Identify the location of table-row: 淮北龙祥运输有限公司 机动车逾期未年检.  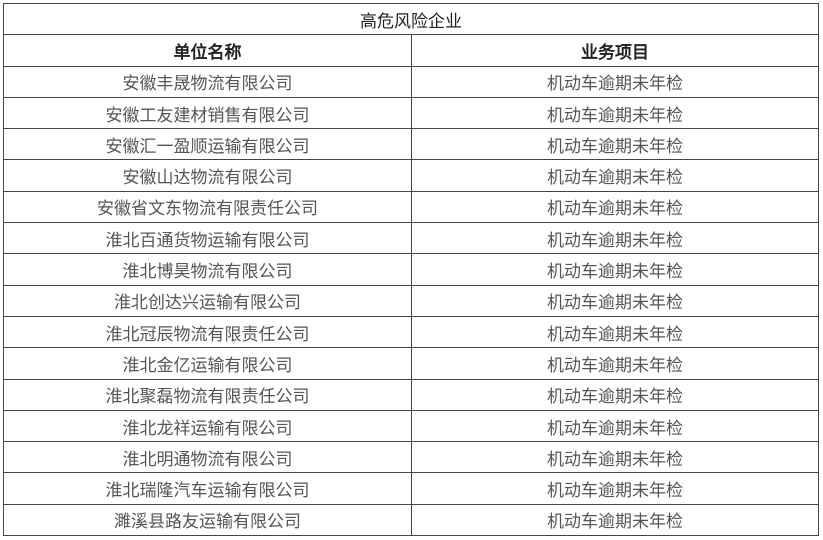
(411, 426).